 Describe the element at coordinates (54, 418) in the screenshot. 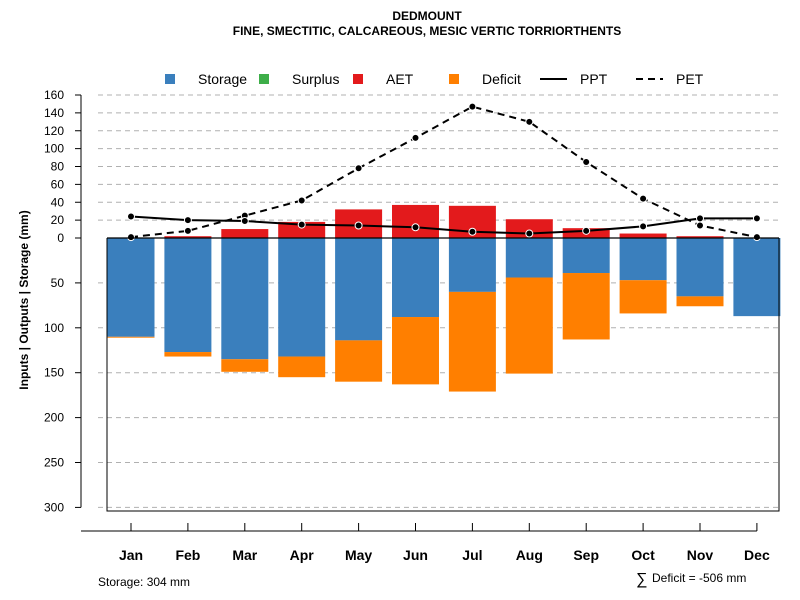

I see `y-tick-label-neg-200: 200` at that location.